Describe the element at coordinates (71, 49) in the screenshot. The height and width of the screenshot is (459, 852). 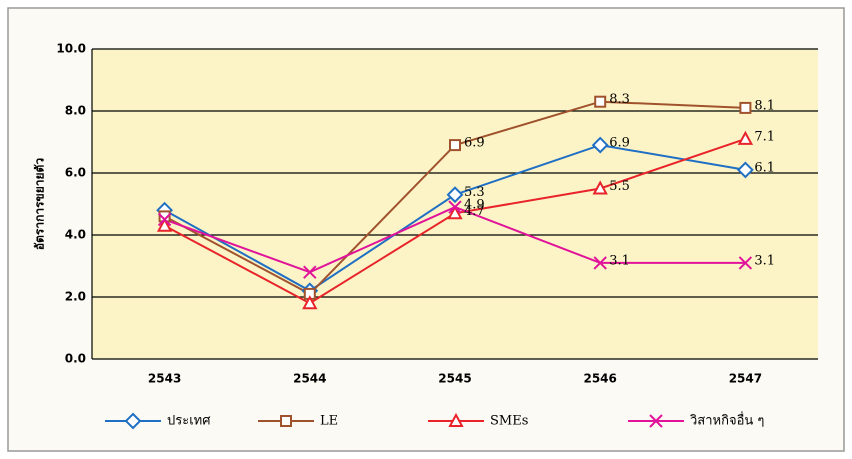
I see `y-tick-label: 10.0` at that location.